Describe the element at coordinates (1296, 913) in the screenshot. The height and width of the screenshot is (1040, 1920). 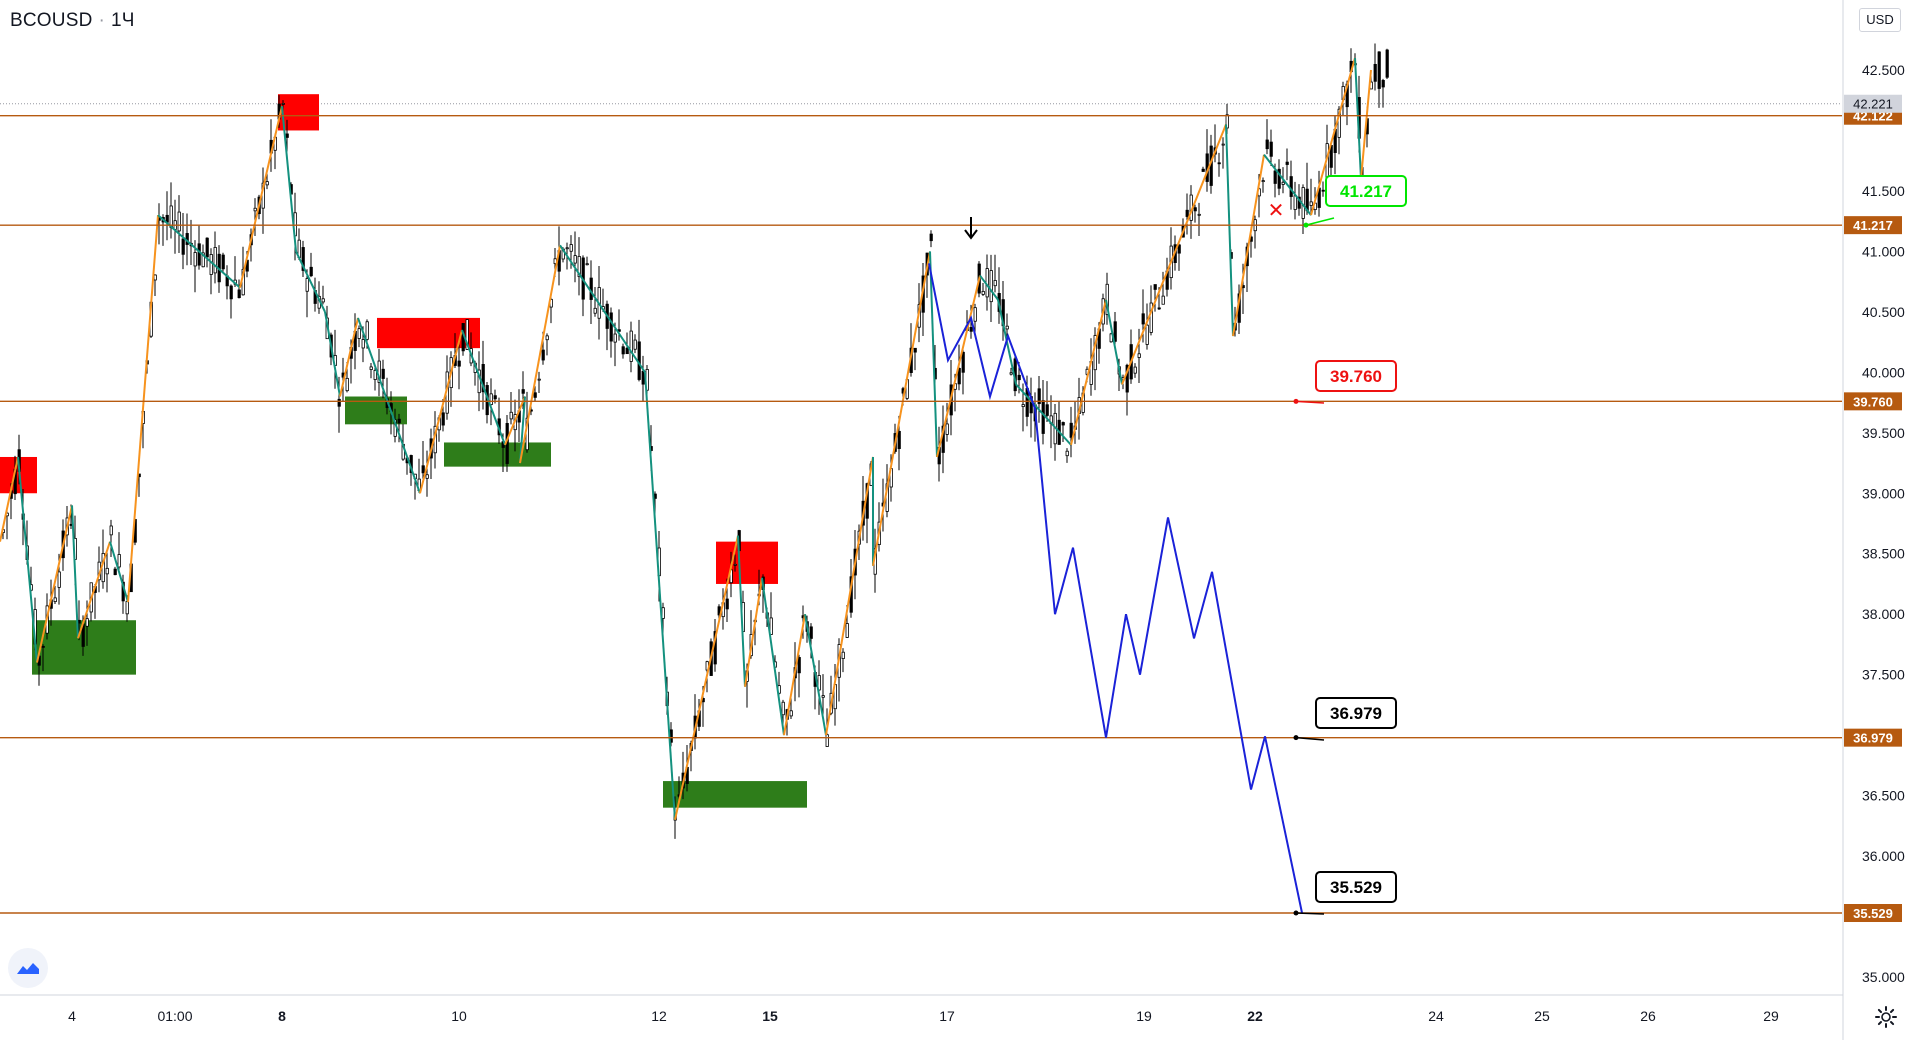
I see `callout-anchor` at that location.